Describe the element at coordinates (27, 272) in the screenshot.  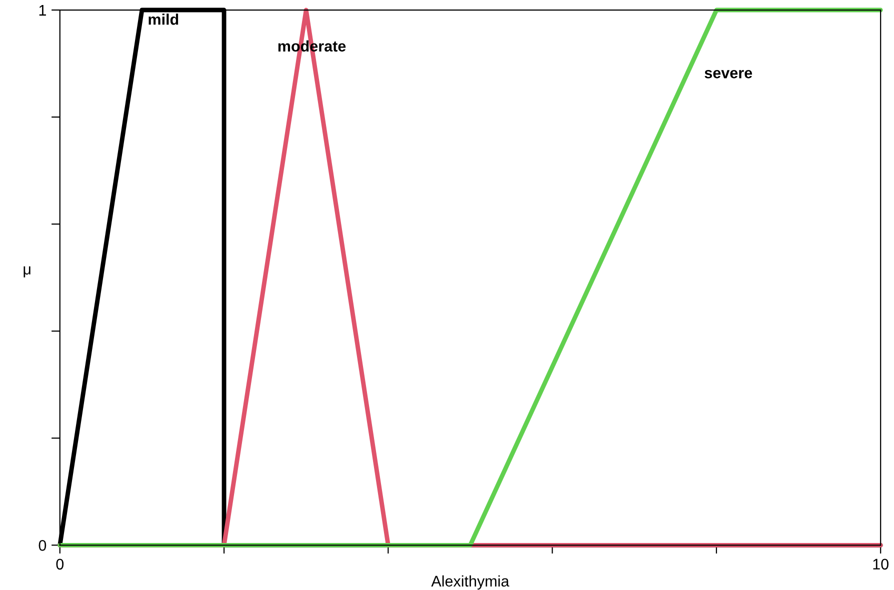
I see `y-axis-title: μ` at that location.